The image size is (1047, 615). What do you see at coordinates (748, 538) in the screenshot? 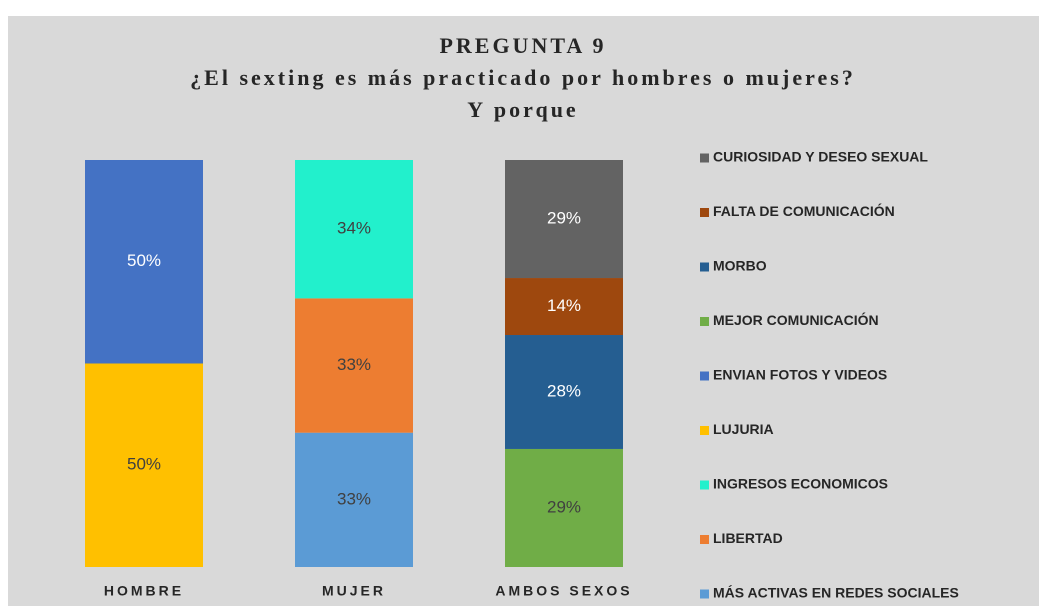
I see `legend-label: LIBERTAD` at bounding box center [748, 538].